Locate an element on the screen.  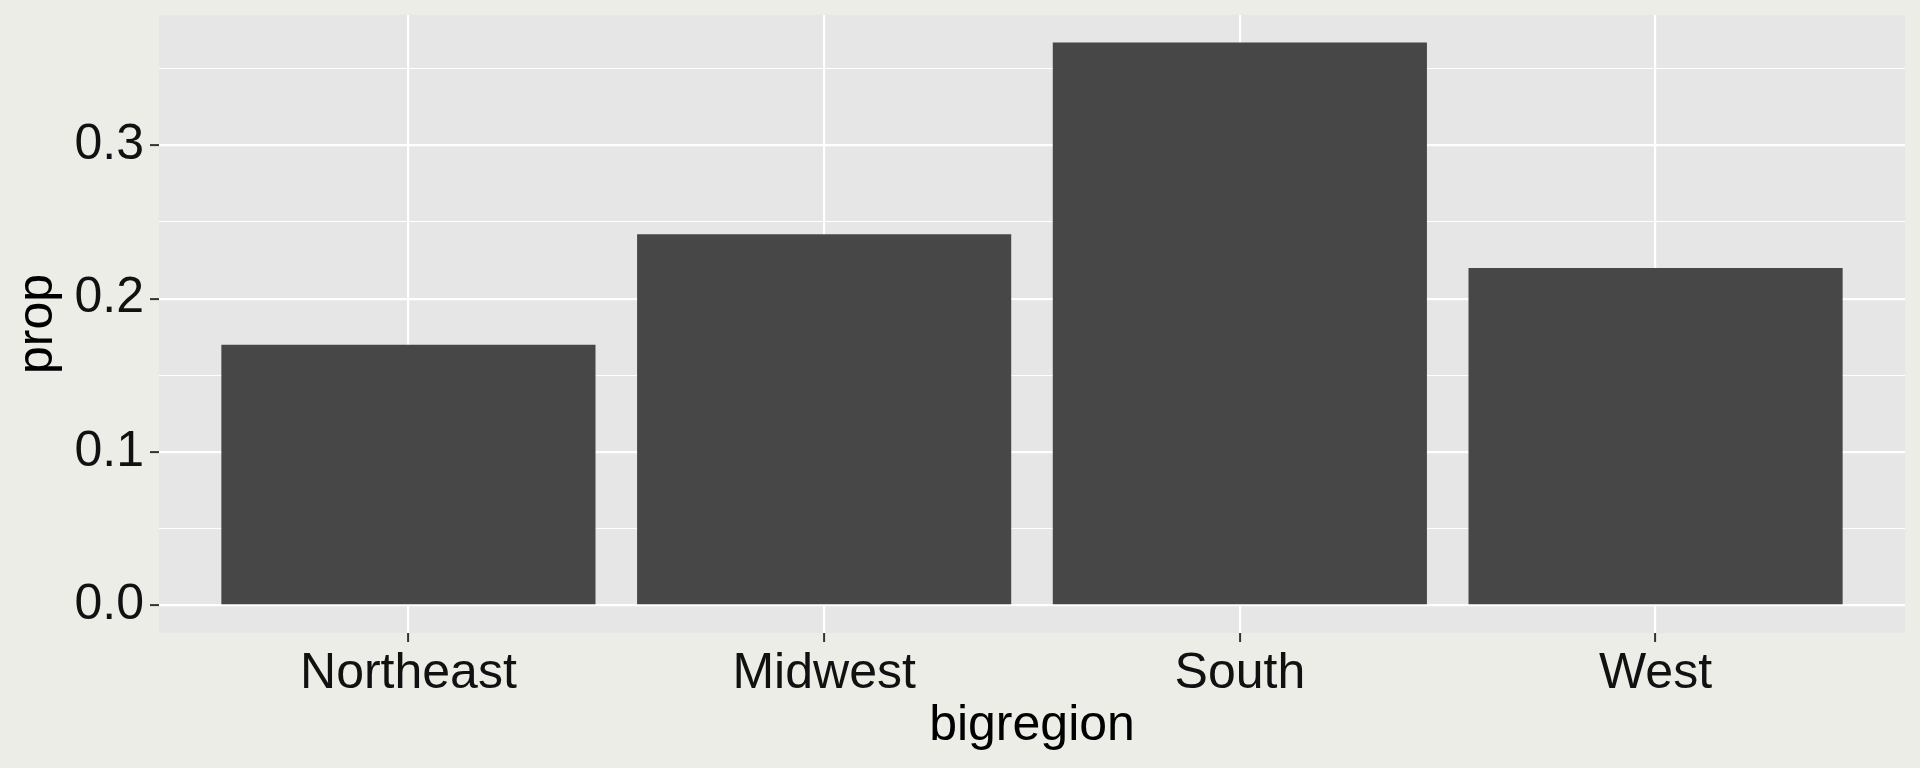
y-tick-label: 0.0 is located at coordinates (109, 602).